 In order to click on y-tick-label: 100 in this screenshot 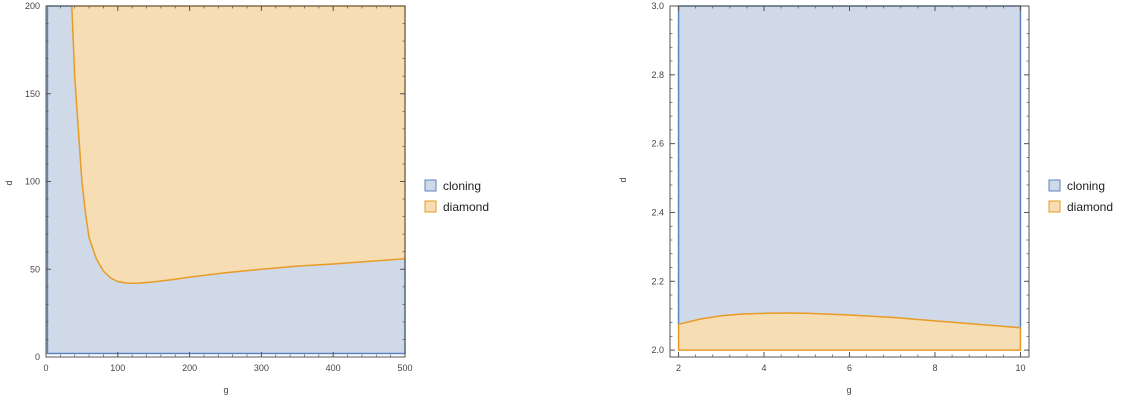, I will do `click(32, 182)`.